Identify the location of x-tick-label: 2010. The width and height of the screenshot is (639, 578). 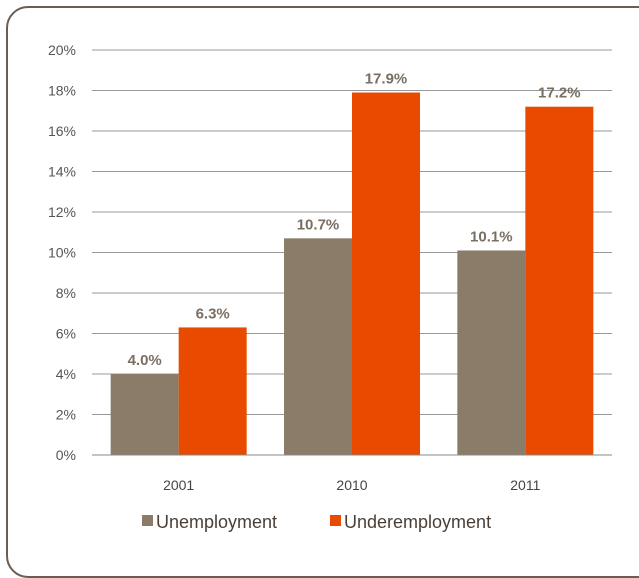
(351, 485).